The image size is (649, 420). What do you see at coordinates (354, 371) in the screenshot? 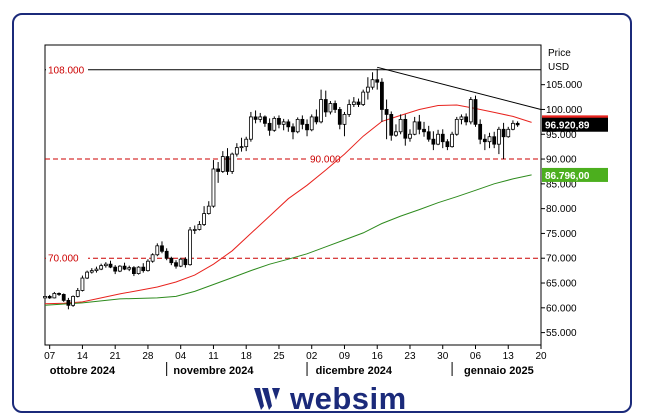
I see `month-label: dicembre 2024` at bounding box center [354, 371].